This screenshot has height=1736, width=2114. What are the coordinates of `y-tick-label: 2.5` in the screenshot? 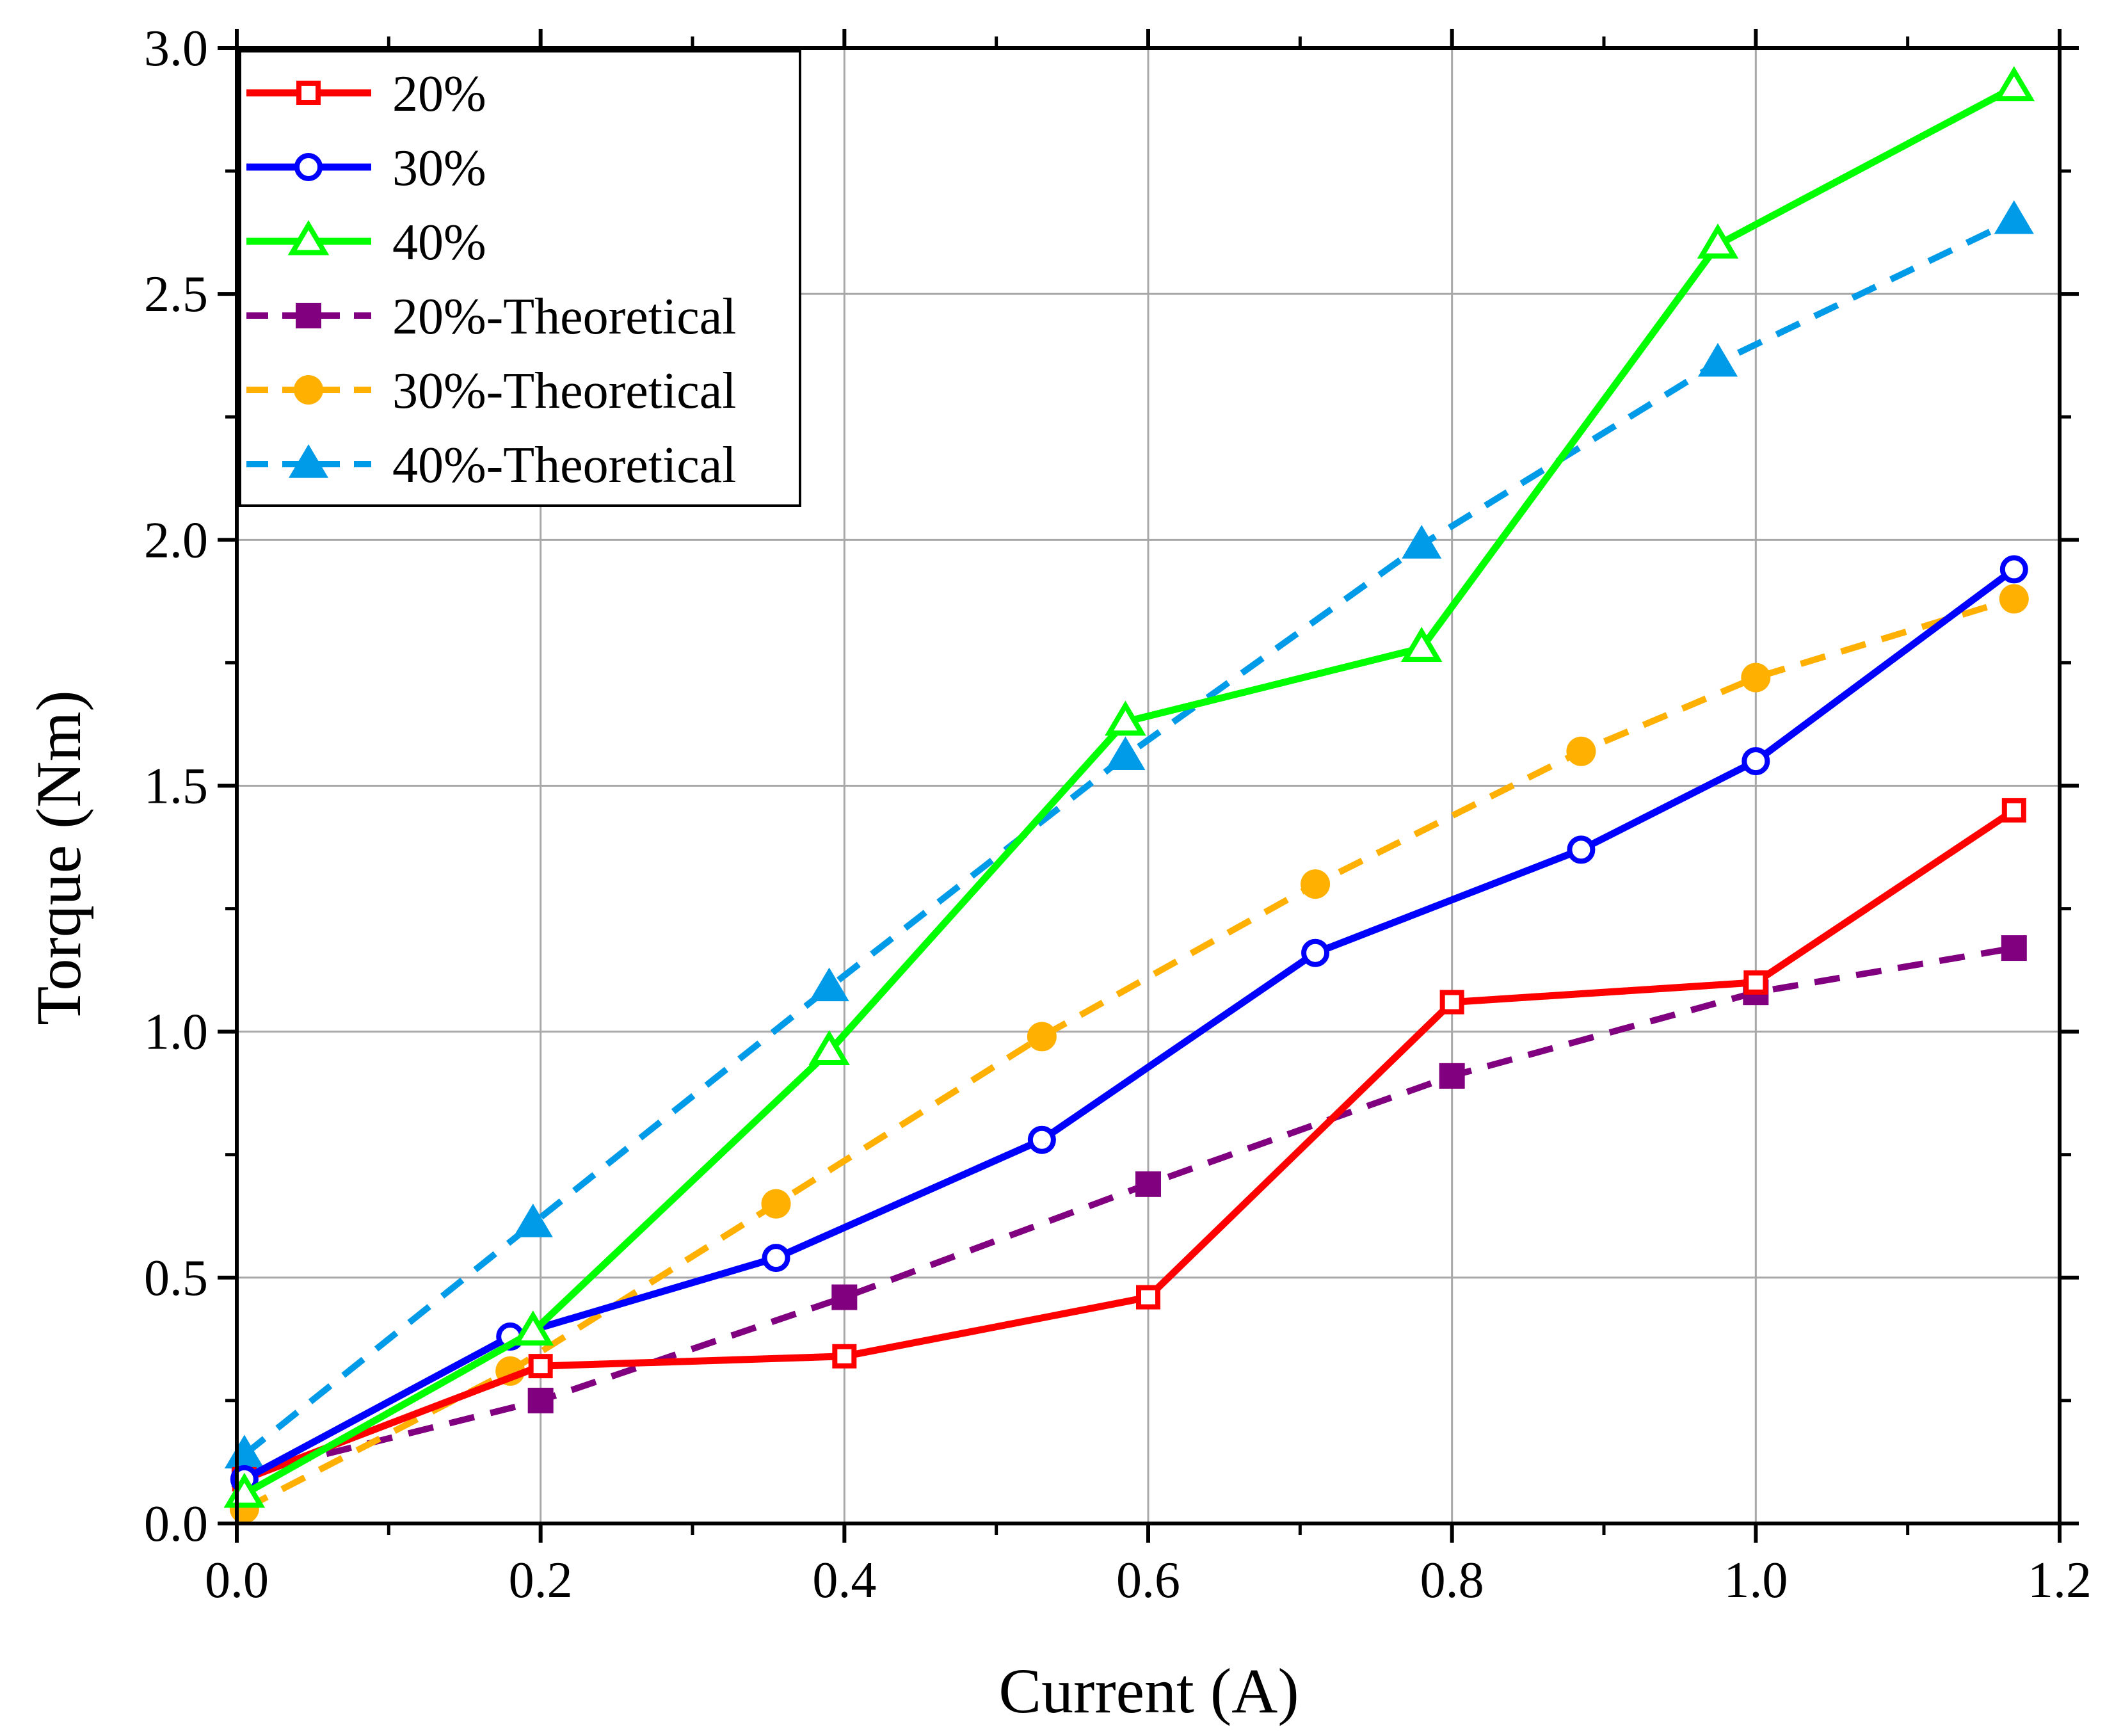 It's located at (176, 294).